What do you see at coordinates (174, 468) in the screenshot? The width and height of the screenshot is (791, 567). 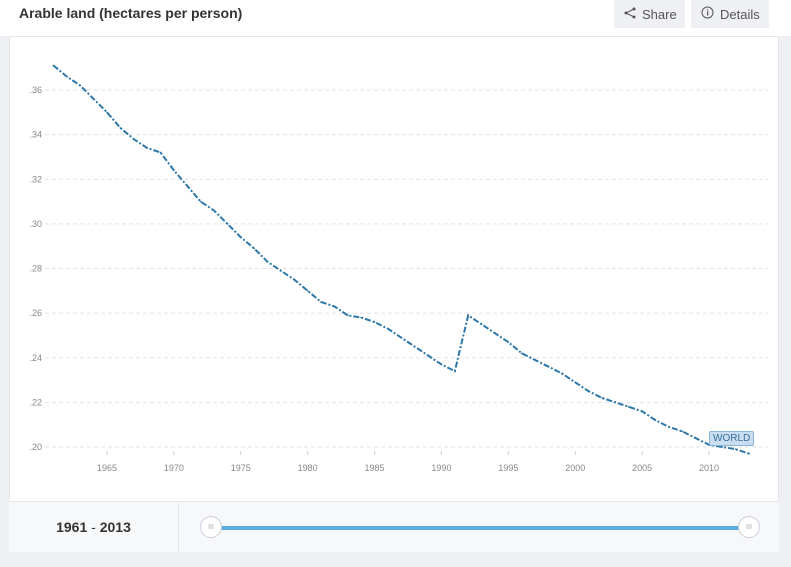 I see `x-tick-label: 1970` at bounding box center [174, 468].